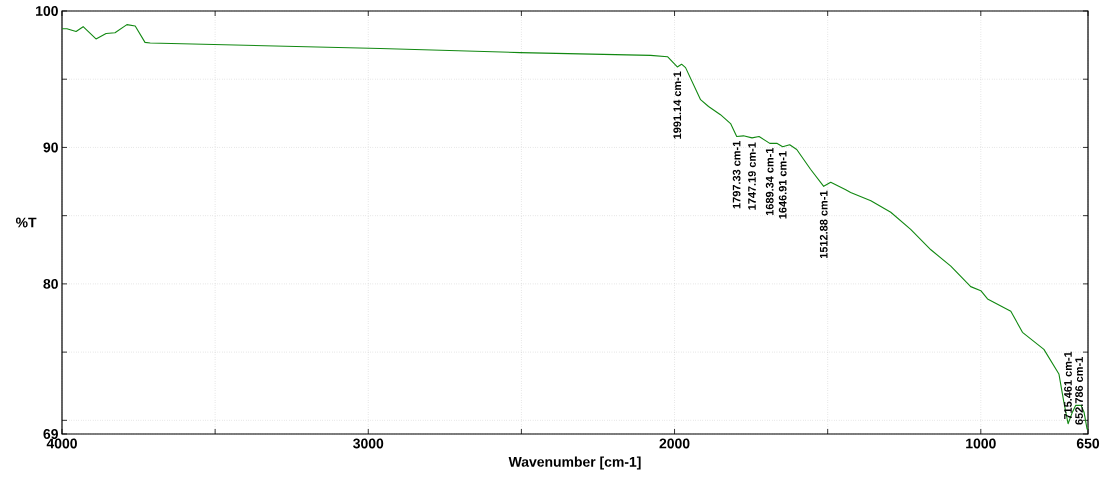 This screenshot has height=482, width=1104. I want to click on annotation: 652.786 cm-1, so click(1079, 391).